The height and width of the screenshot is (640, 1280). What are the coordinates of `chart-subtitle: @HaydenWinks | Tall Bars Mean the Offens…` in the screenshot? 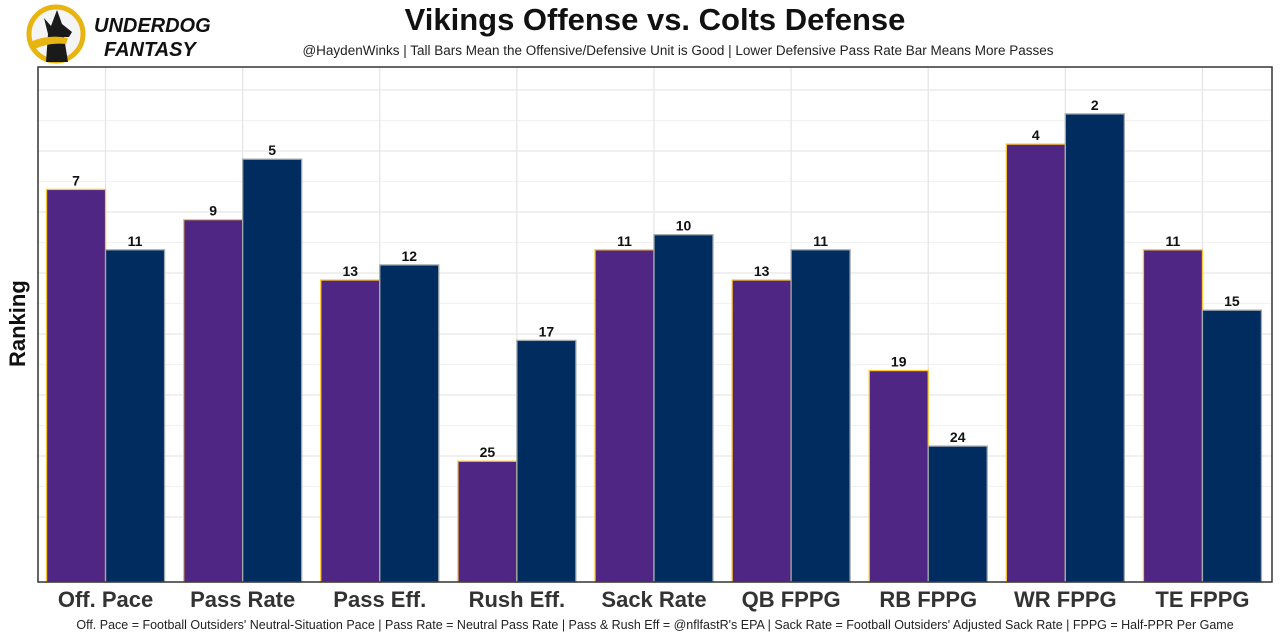 It's located at (678, 50).